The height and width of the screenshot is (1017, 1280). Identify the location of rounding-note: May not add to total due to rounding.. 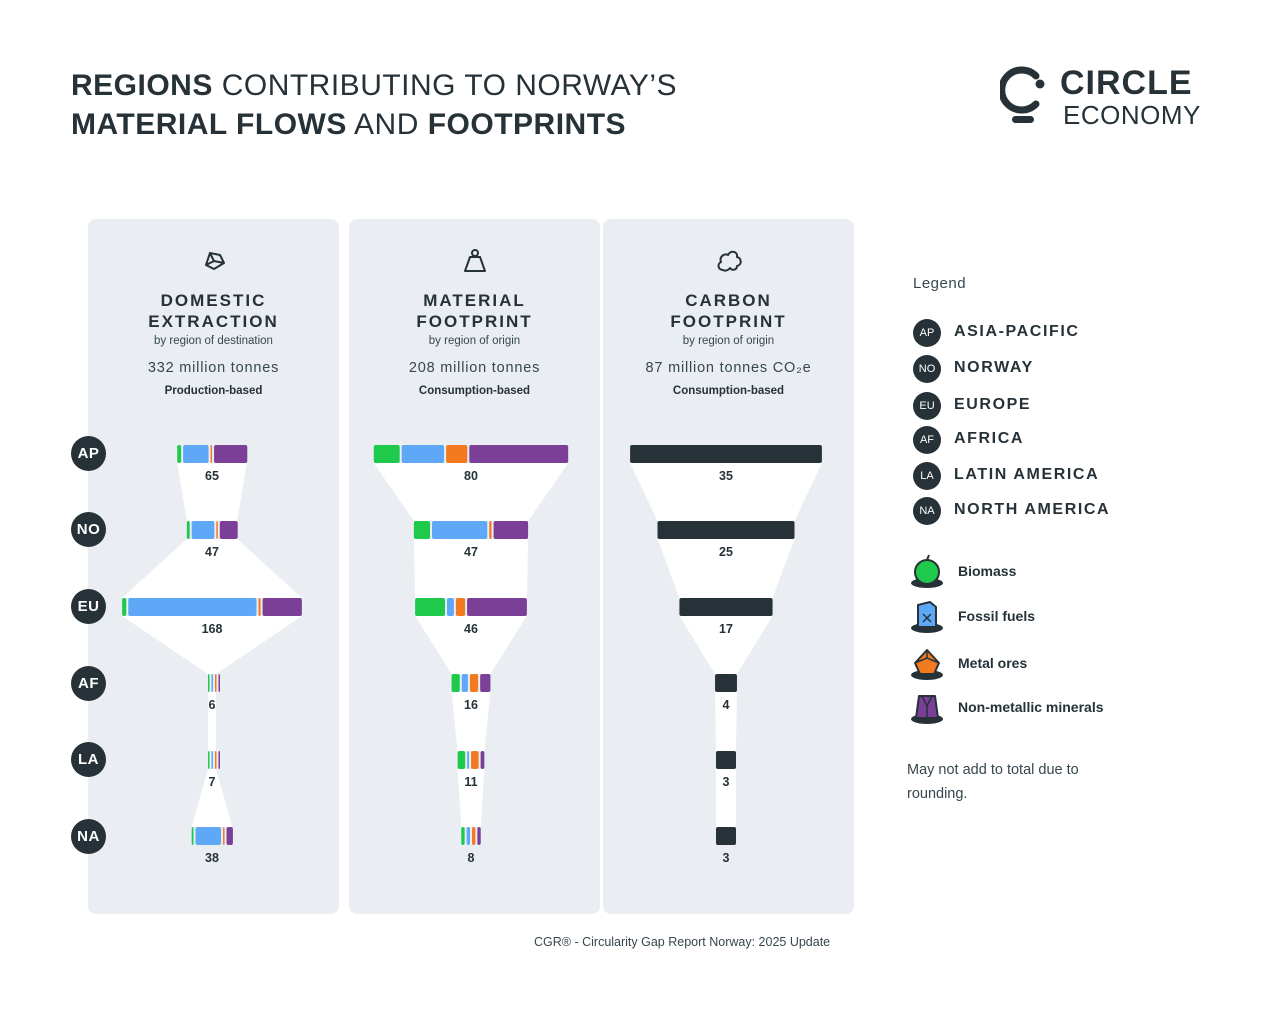
(993, 782).